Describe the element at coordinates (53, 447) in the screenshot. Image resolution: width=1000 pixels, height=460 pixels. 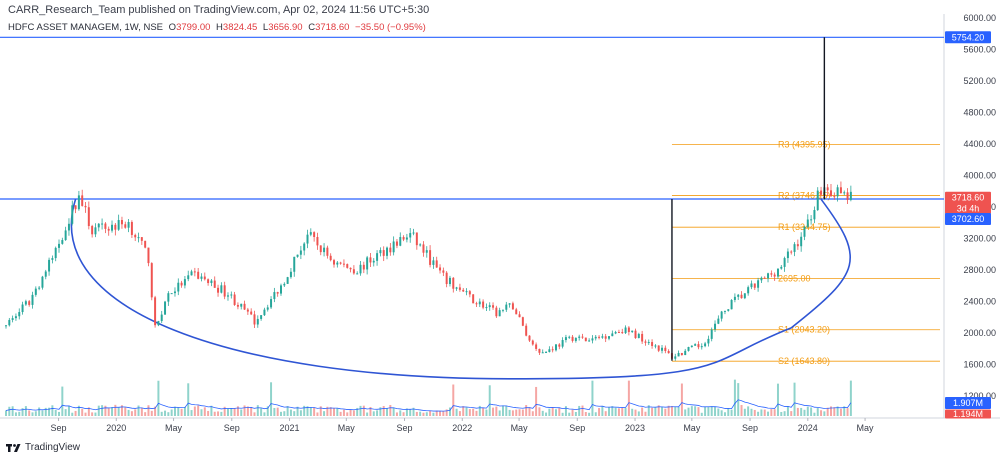
I see `tradingview-brand: TradingView` at that location.